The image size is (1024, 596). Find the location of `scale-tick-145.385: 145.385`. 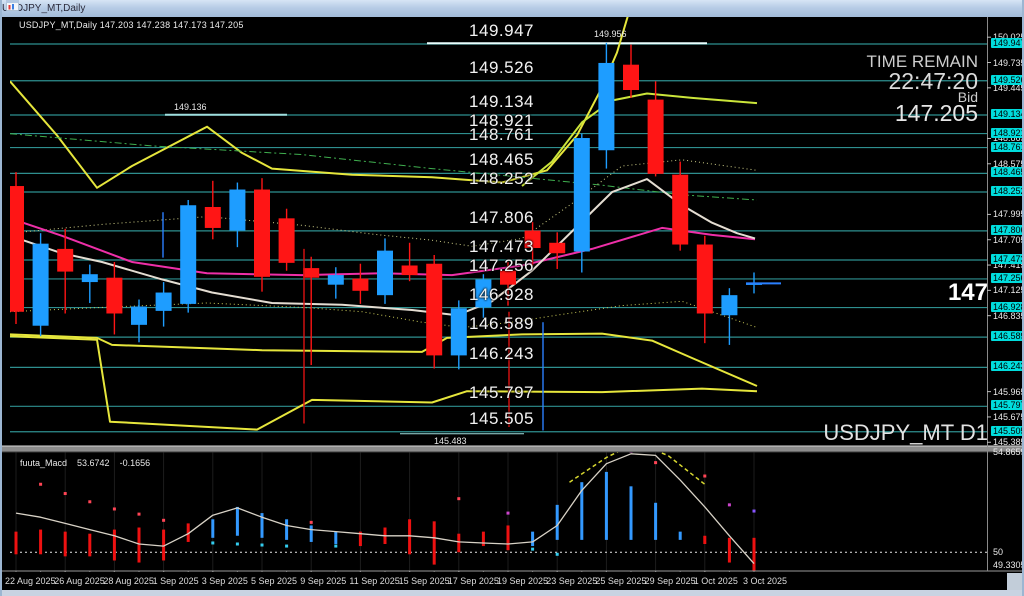

scale-tick-145.385: 145.385 is located at coordinates (1008, 442).